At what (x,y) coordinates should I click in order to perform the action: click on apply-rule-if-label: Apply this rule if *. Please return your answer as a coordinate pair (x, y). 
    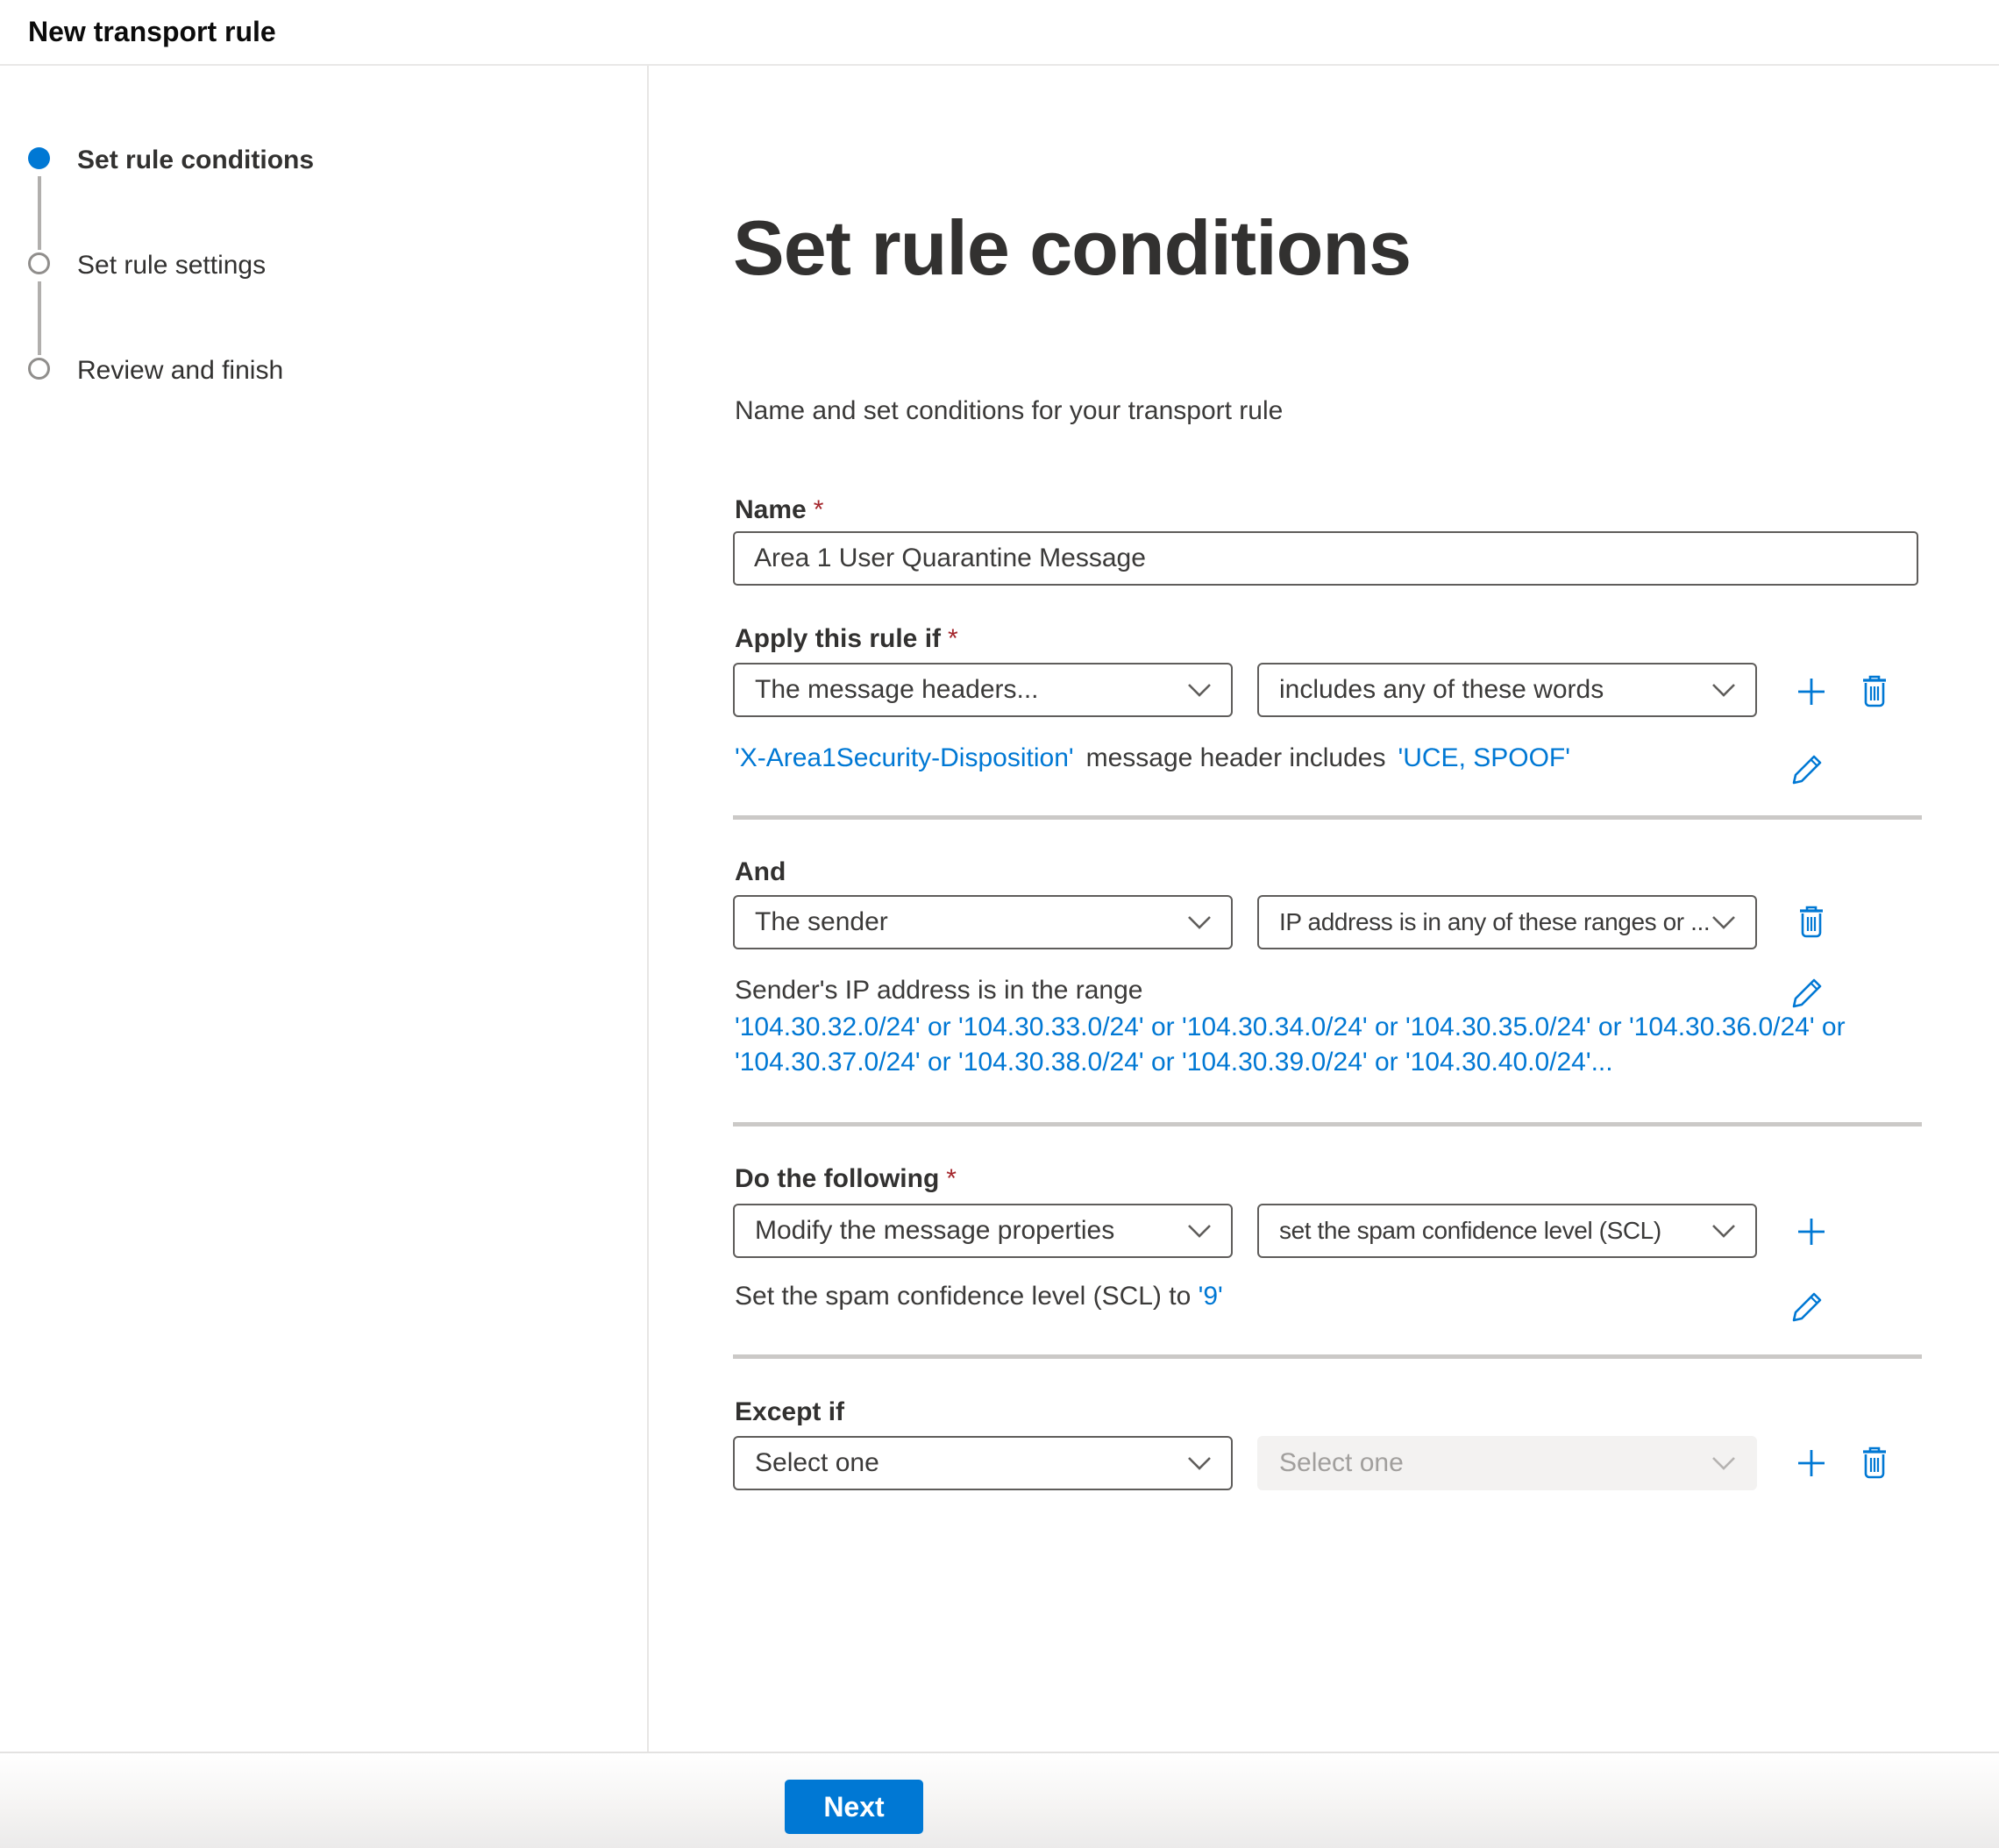
    Looking at the image, I should click on (846, 639).